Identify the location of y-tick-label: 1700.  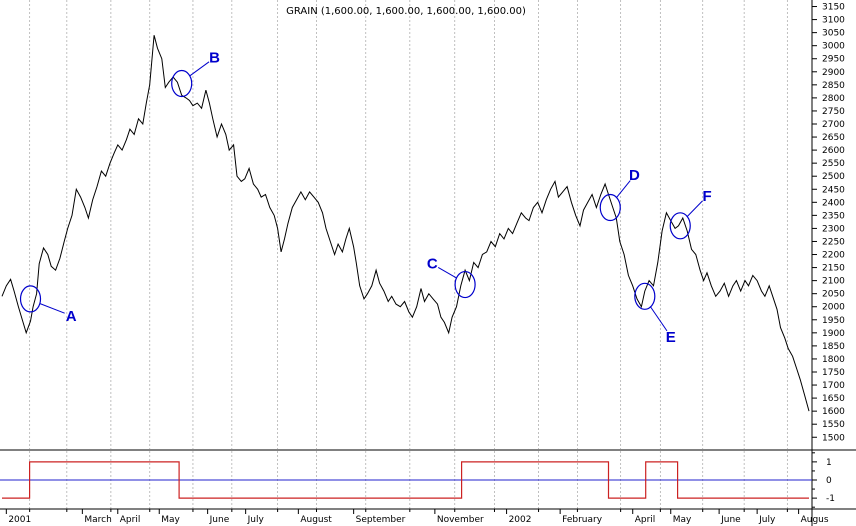
(833, 386).